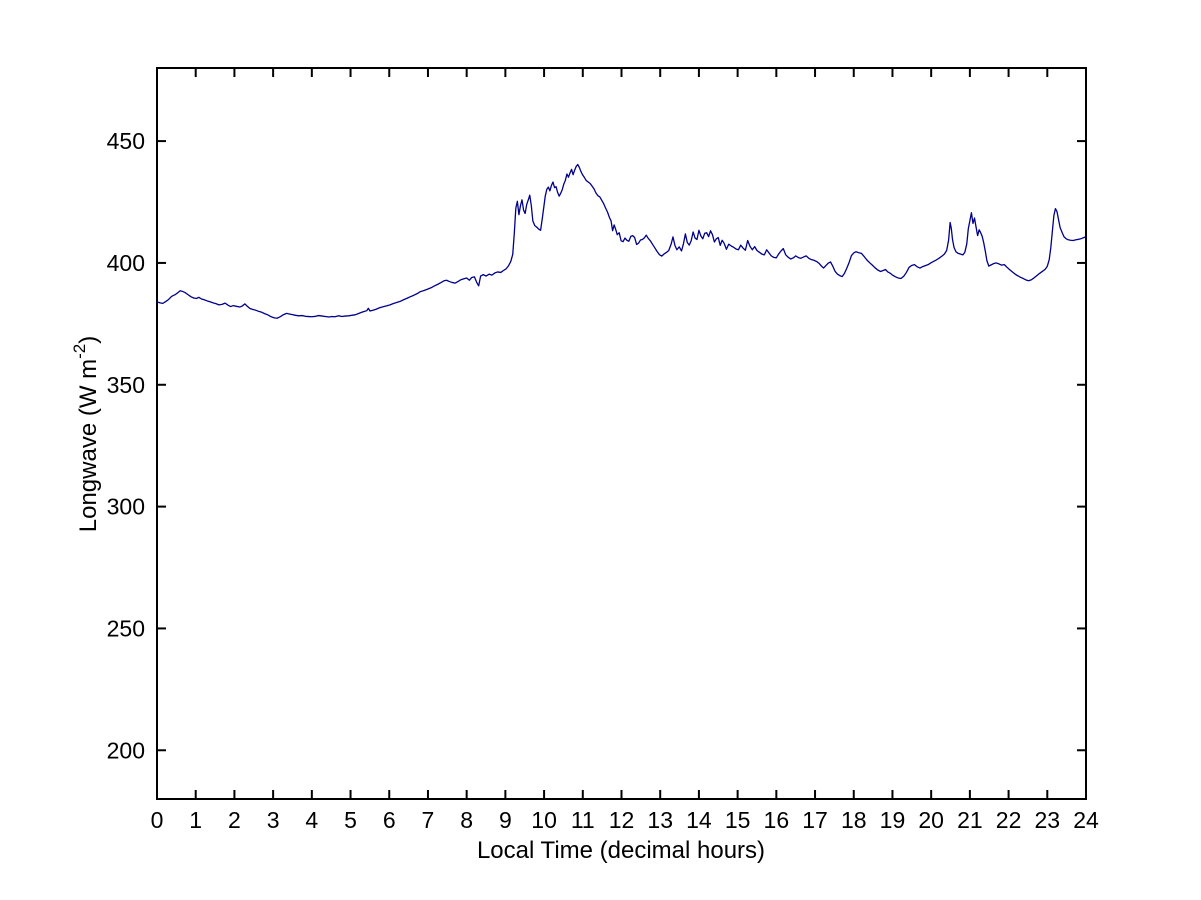 The height and width of the screenshot is (900, 1201). Describe the element at coordinates (544, 820) in the screenshot. I see `x-tick-label: 10` at that location.